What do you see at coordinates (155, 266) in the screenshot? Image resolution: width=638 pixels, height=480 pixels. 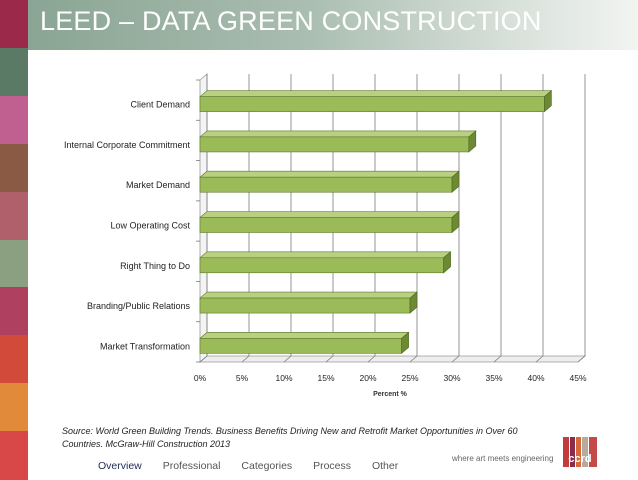 I see `category-label: Right Thing to Do` at bounding box center [155, 266].